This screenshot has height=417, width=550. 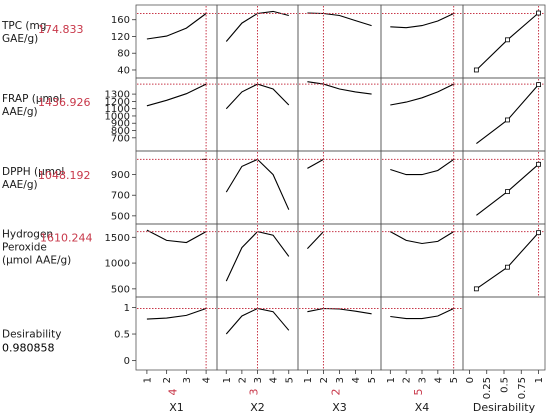 I want to click on y-tick-label: 1, so click(x=127, y=308).